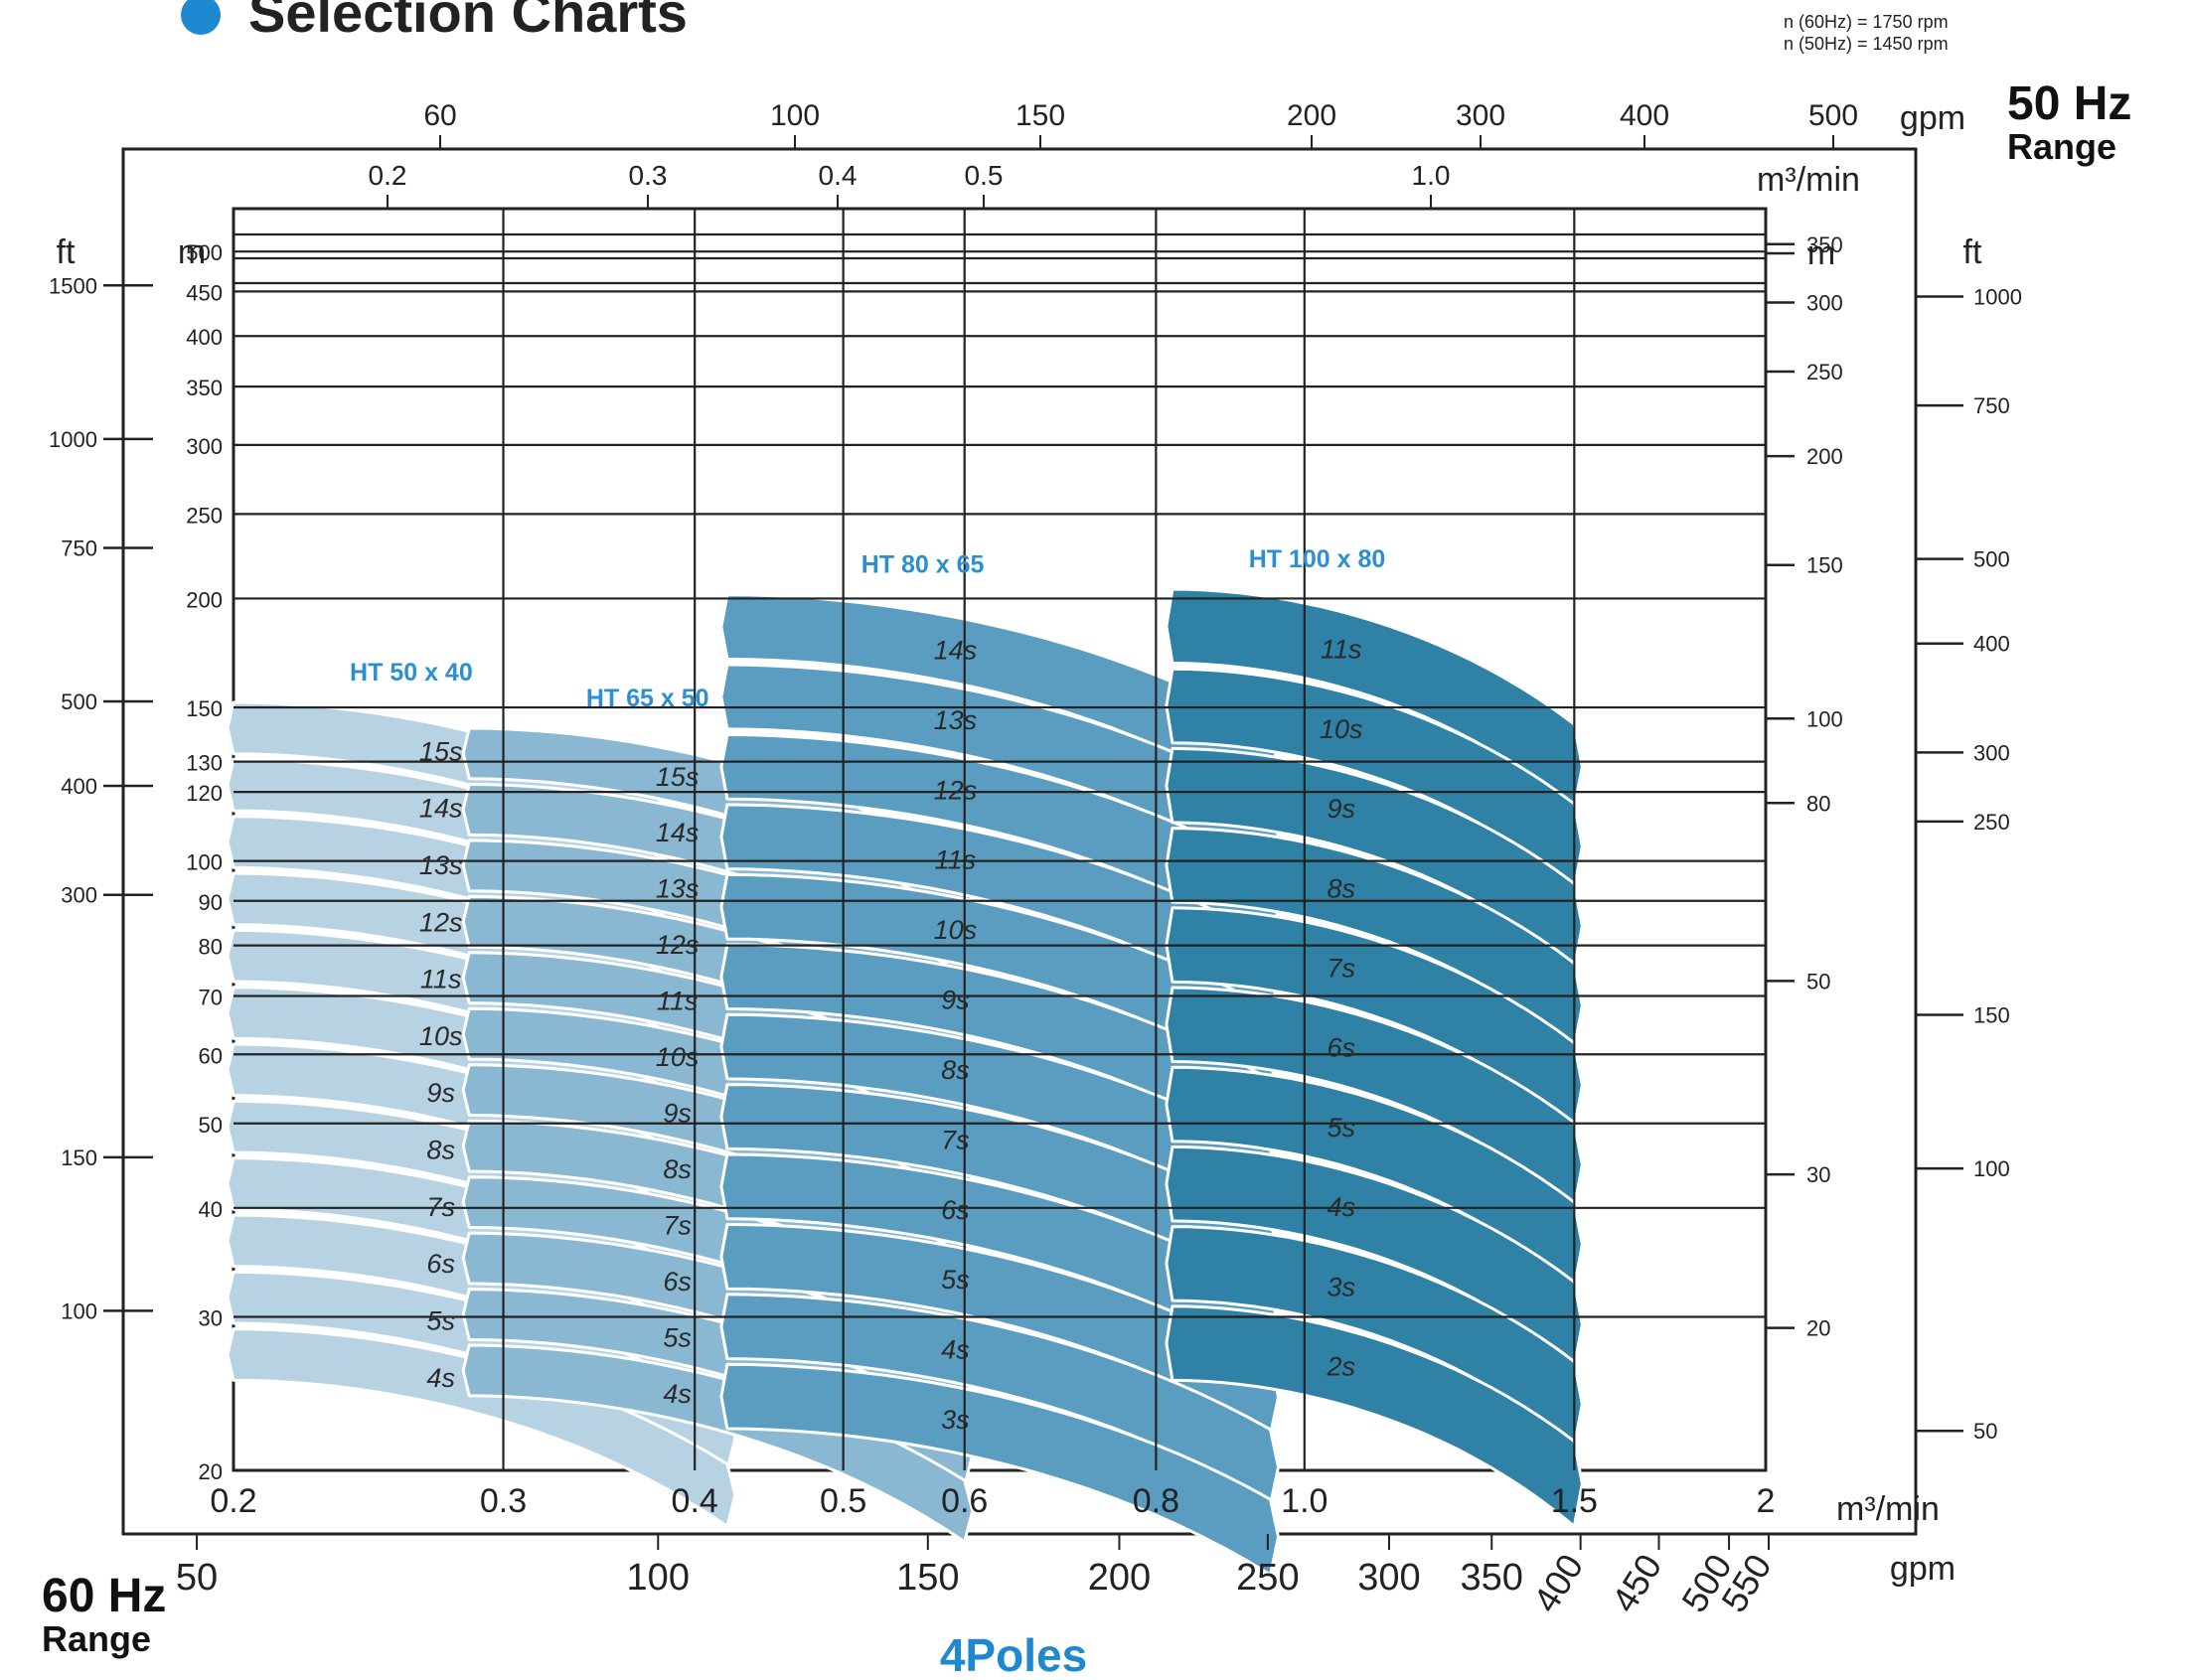  Describe the element at coordinates (1318, 559) in the screenshot. I see `model-label: HT 100 x 80` at that location.